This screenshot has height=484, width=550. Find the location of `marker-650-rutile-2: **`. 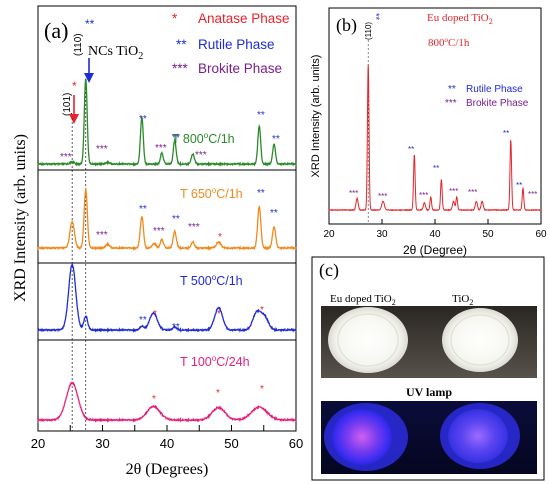

marker-650-rutile-2: ** is located at coordinates (176, 219).